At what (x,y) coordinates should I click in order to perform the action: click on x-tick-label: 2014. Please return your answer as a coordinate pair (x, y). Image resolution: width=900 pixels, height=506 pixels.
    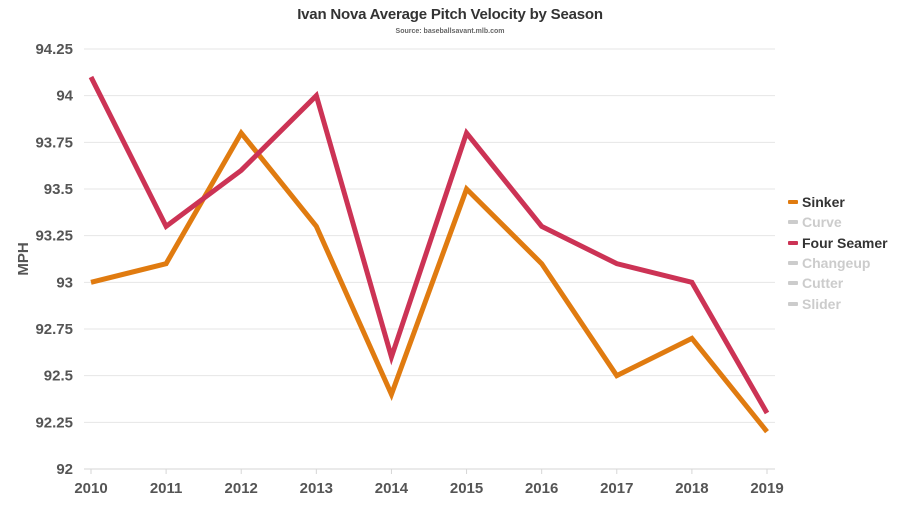
    Looking at the image, I should click on (392, 488).